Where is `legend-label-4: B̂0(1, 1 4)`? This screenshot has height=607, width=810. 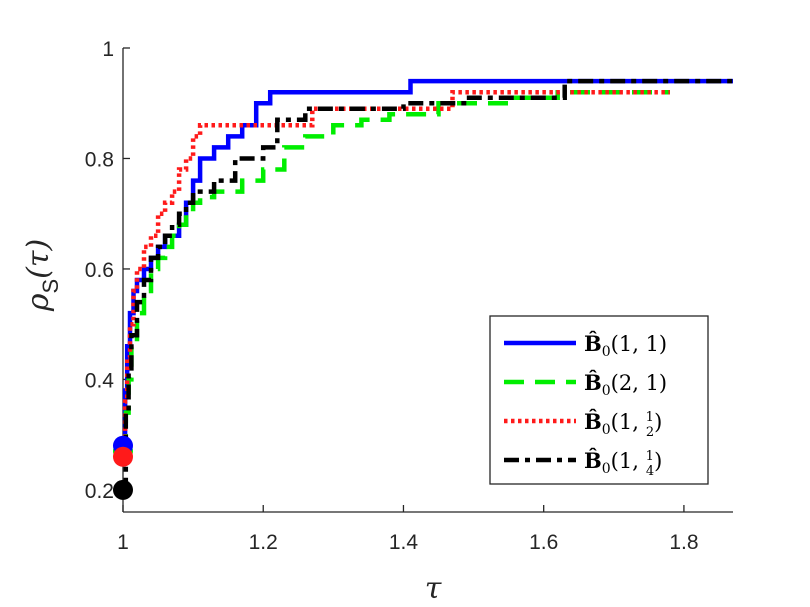 legend-label-4: B̂0(1, 1 4) is located at coordinates (623, 463).